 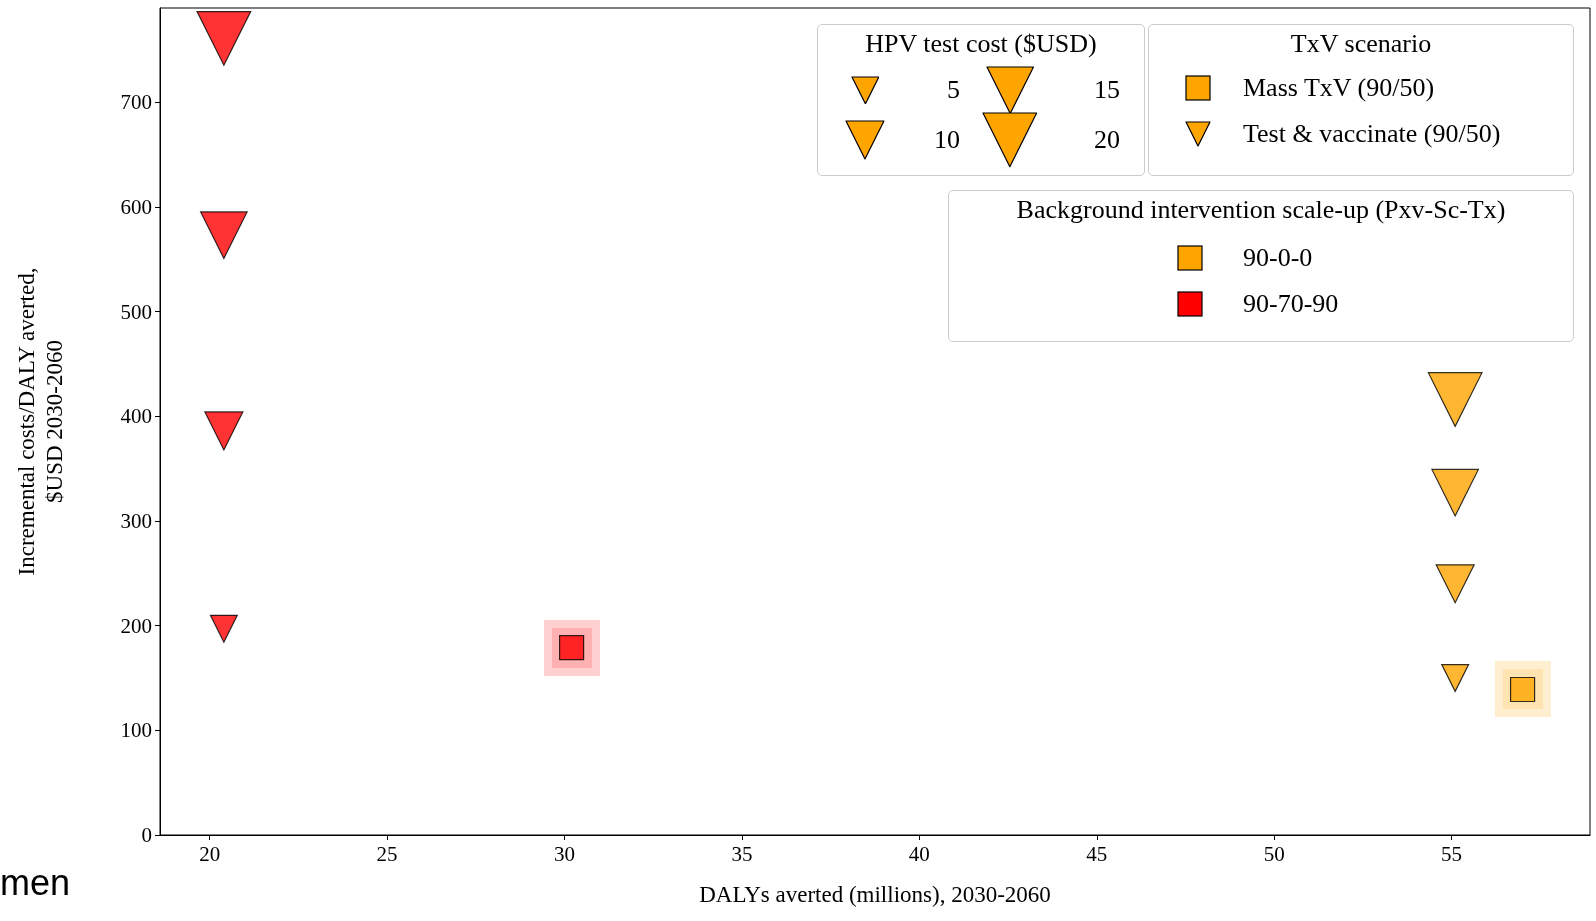 I want to click on y-tick-label: 700, so click(x=136, y=102).